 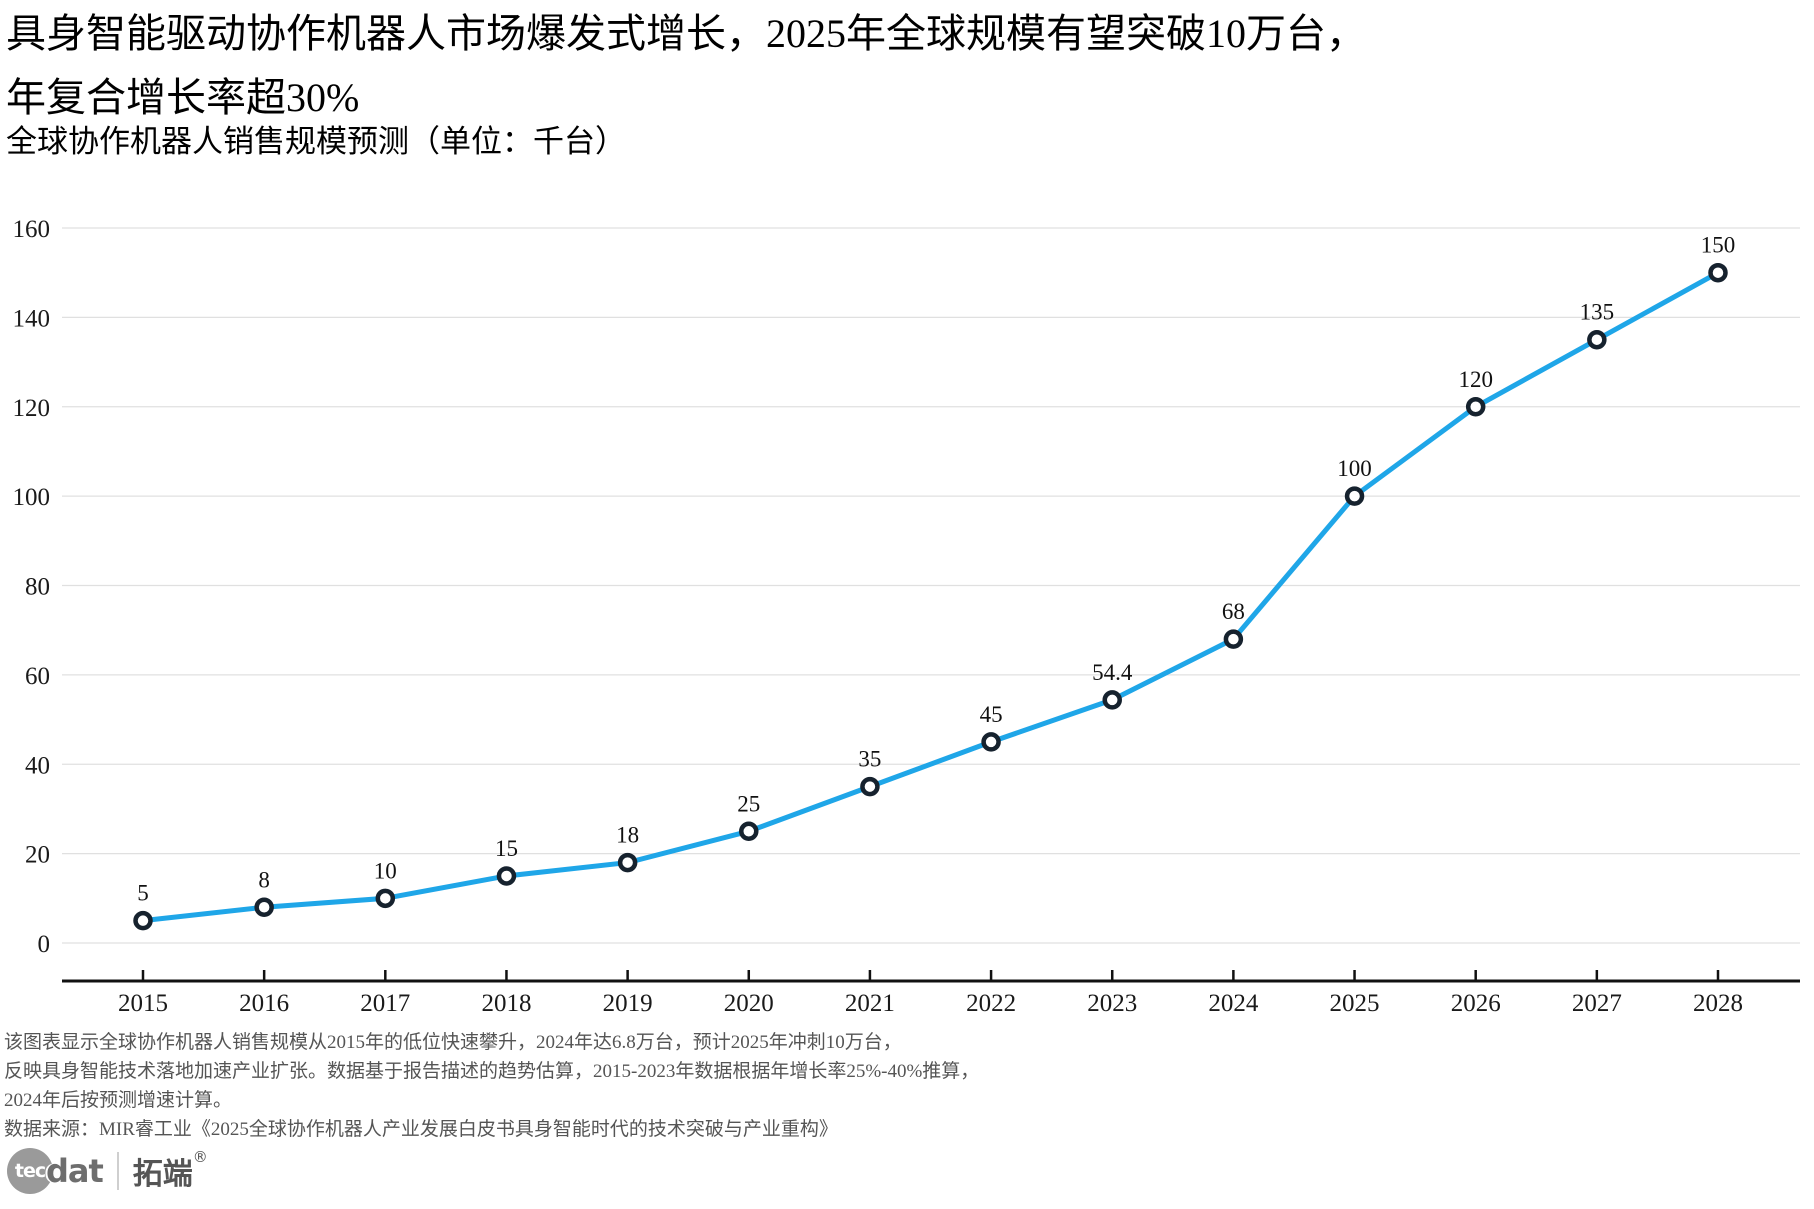 What do you see at coordinates (627, 835) in the screenshot?
I see `data-point-label: 18` at bounding box center [627, 835].